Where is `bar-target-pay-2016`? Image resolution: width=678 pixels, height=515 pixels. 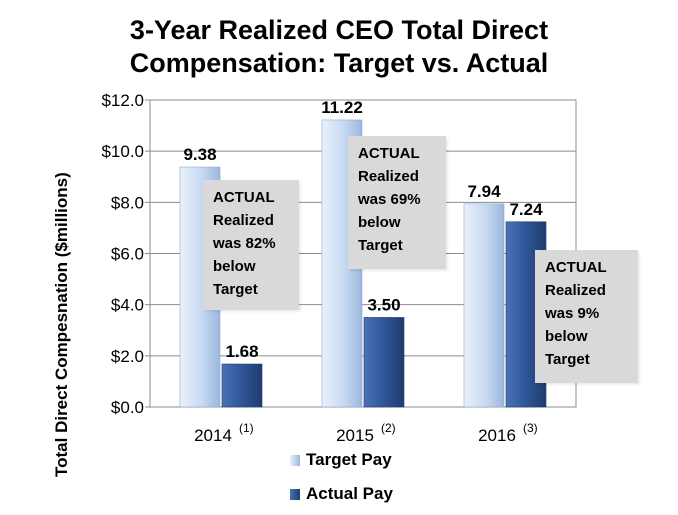
bar-target-pay-2016 is located at coordinates (484, 305).